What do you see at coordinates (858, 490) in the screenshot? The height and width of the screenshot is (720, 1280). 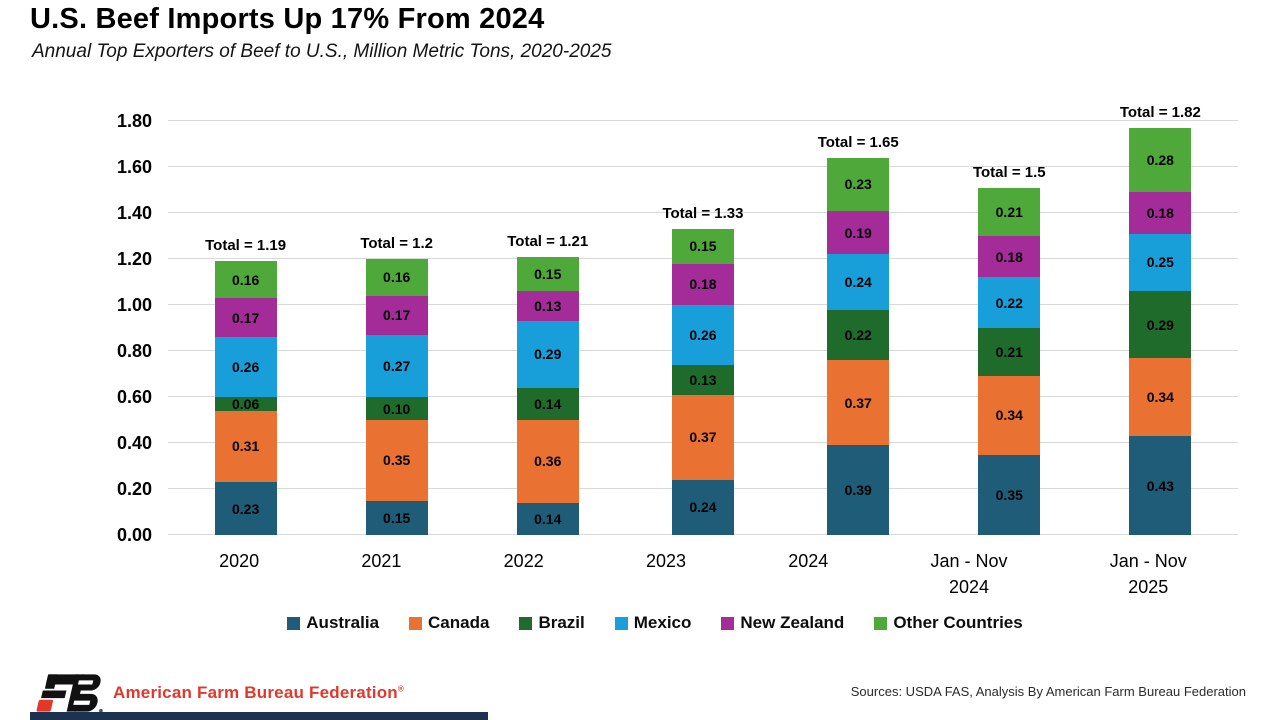 I see `bar-segment-australia: 0.39` at bounding box center [858, 490].